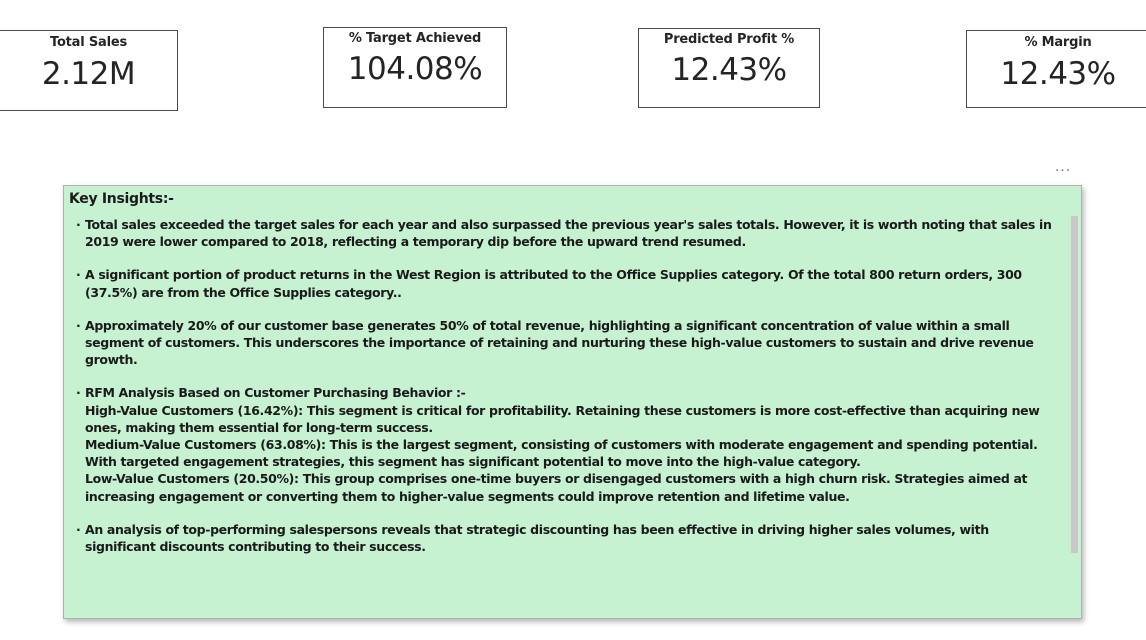 The width and height of the screenshot is (1146, 640). I want to click on kpi-card-predicted-profit: Predicted Profit % 12.43%, so click(729, 68).